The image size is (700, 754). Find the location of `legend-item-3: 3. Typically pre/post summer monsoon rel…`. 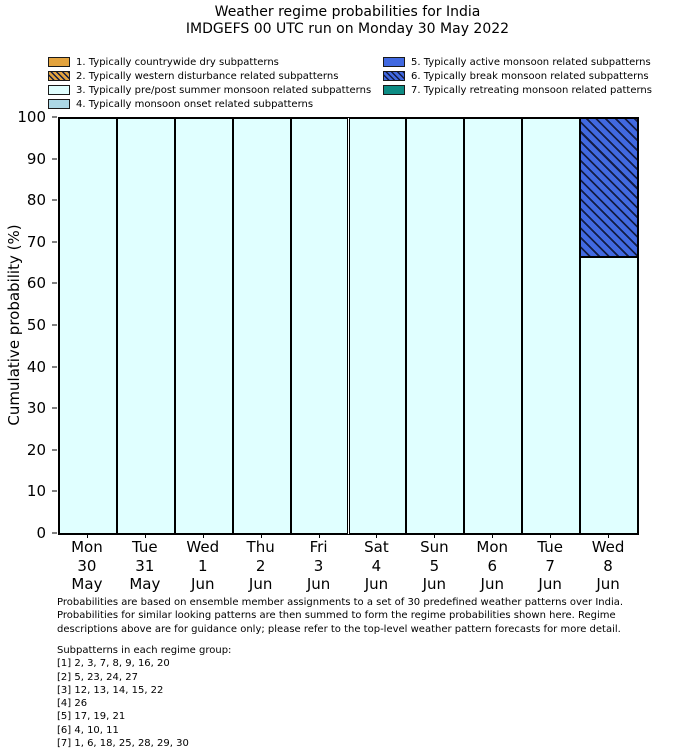

legend-item-3: 3. Typically pre/post summer monsoon rel… is located at coordinates (209, 90).